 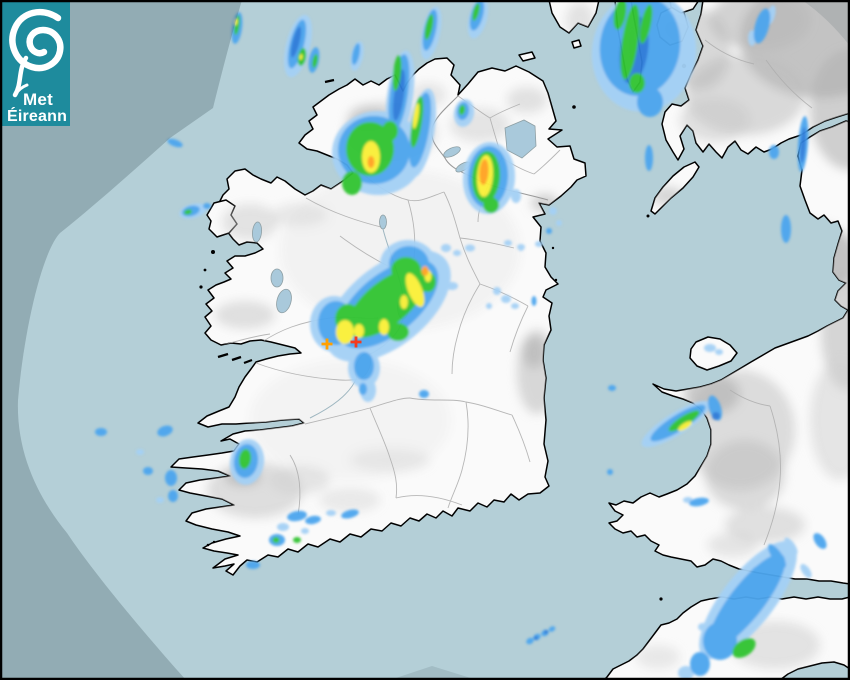 What do you see at coordinates (433, 673) in the screenshot?
I see `coverage-shade-south-wedge` at bounding box center [433, 673].